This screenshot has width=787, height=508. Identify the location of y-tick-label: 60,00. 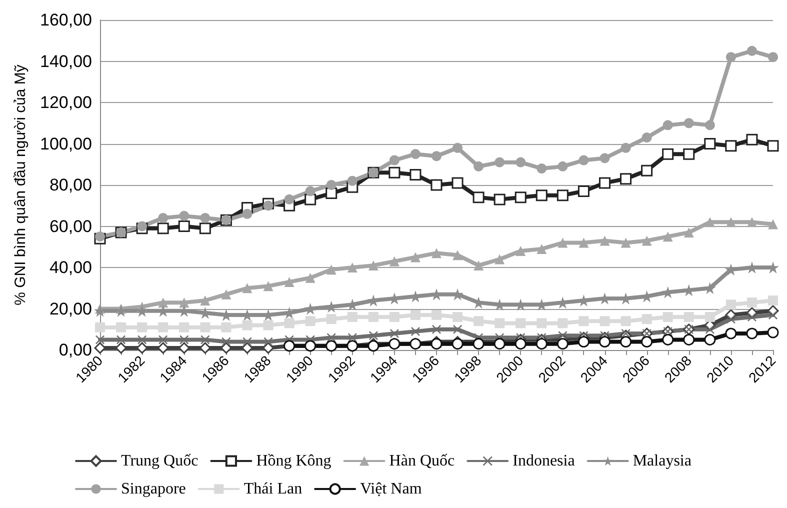
(70, 226).